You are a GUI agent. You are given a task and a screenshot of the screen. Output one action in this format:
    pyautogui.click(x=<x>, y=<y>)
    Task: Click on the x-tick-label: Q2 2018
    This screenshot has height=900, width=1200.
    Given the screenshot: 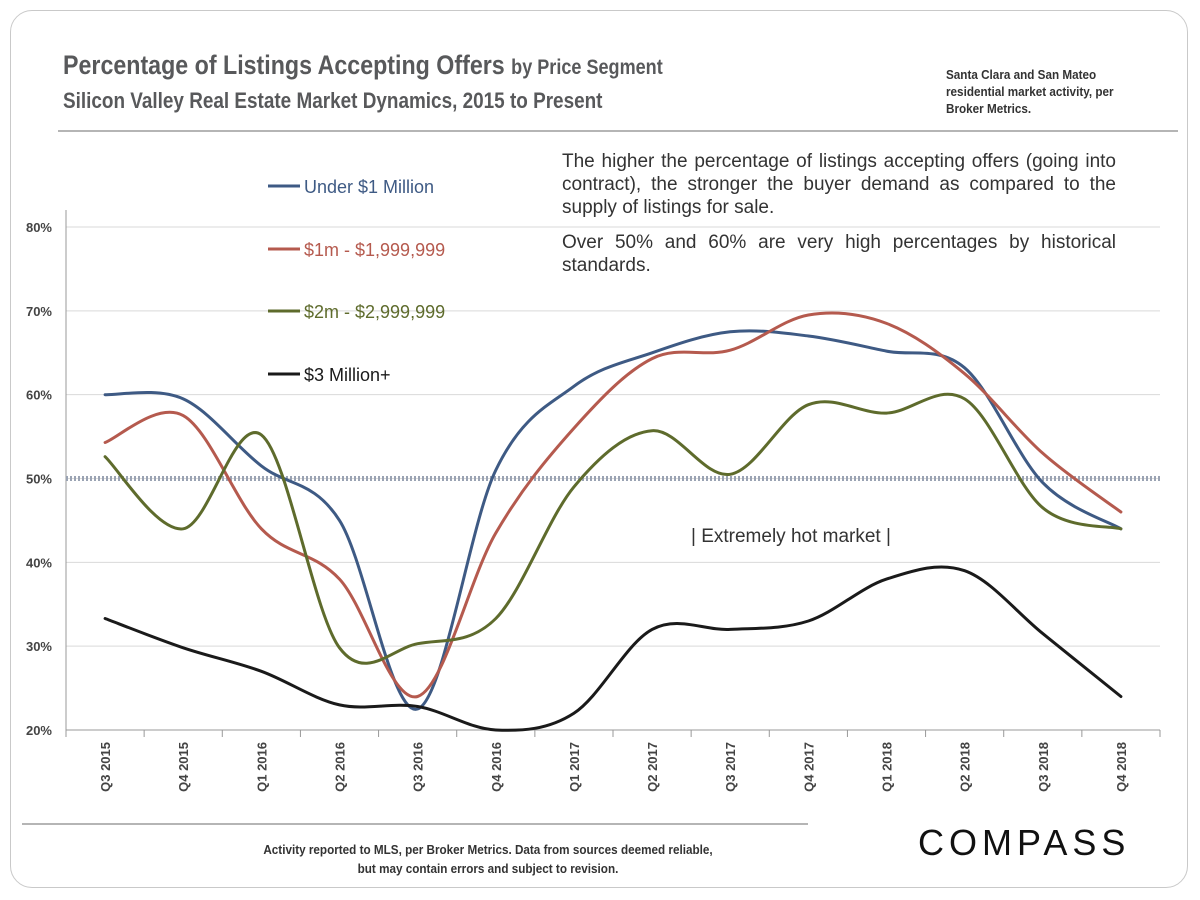 What is the action you would take?
    pyautogui.click(x=965, y=767)
    